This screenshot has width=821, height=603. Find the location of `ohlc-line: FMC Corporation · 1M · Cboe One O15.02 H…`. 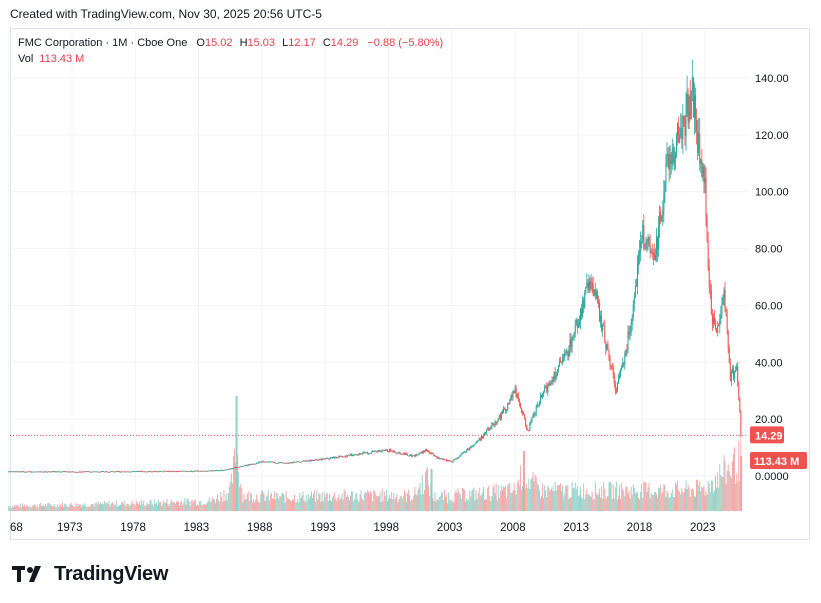

ohlc-line: FMC Corporation · 1M · Cboe One O15.02 H… is located at coordinates (230, 43).